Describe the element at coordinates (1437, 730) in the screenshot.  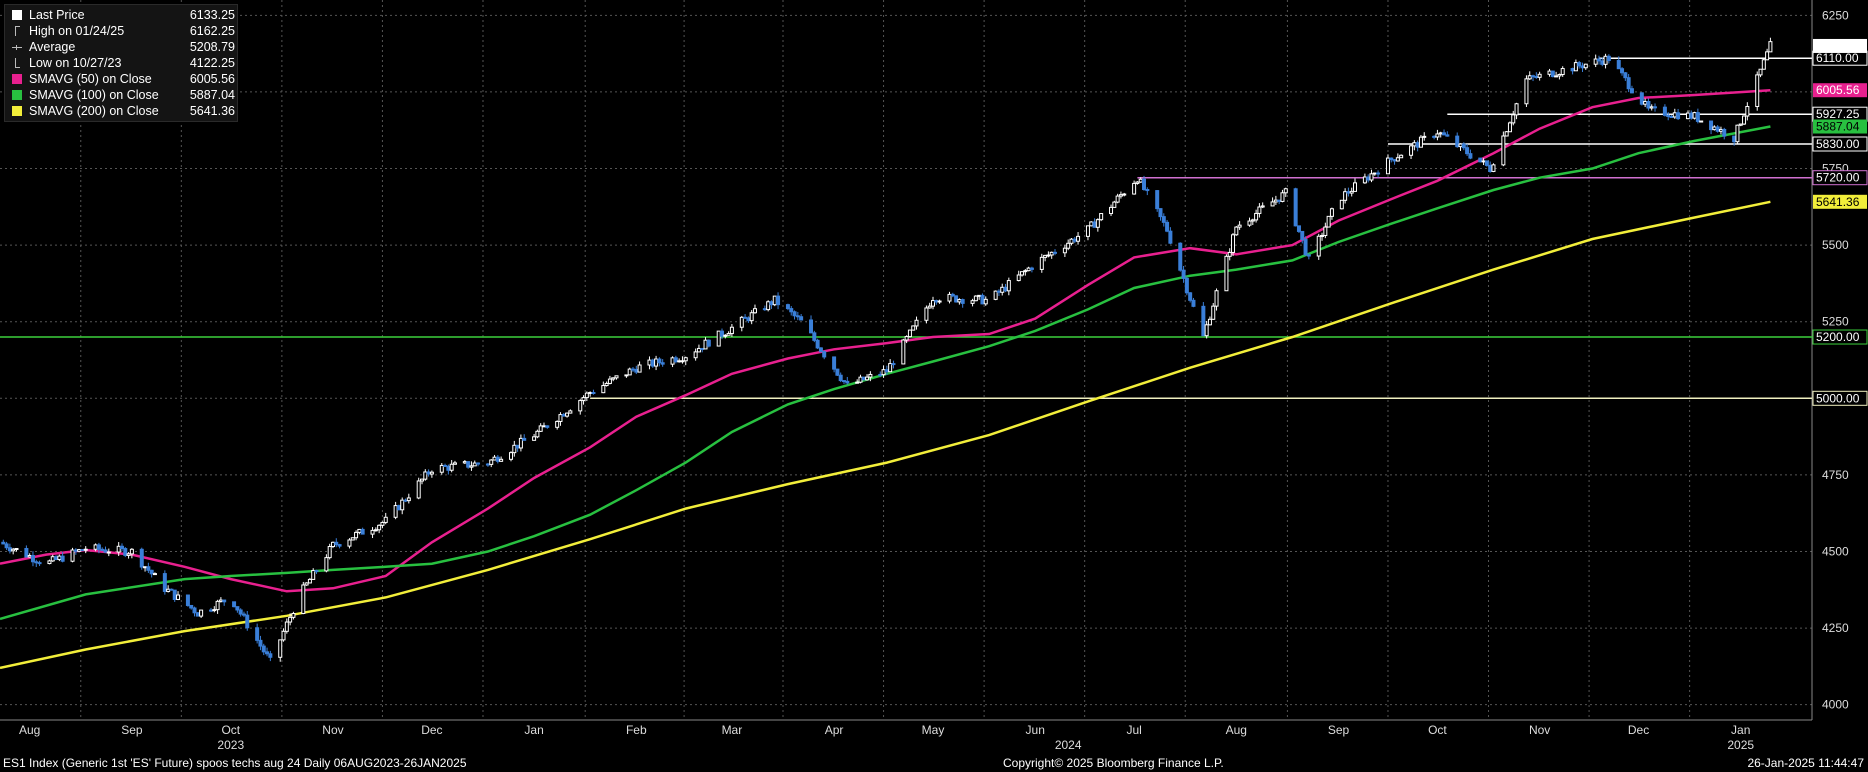
I see `x-tick-label: Oct` at that location.